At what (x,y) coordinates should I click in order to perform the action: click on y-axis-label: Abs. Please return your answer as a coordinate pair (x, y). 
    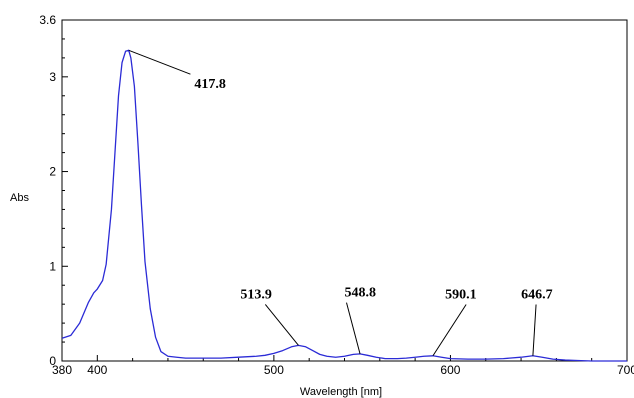
    Looking at the image, I should click on (19, 198).